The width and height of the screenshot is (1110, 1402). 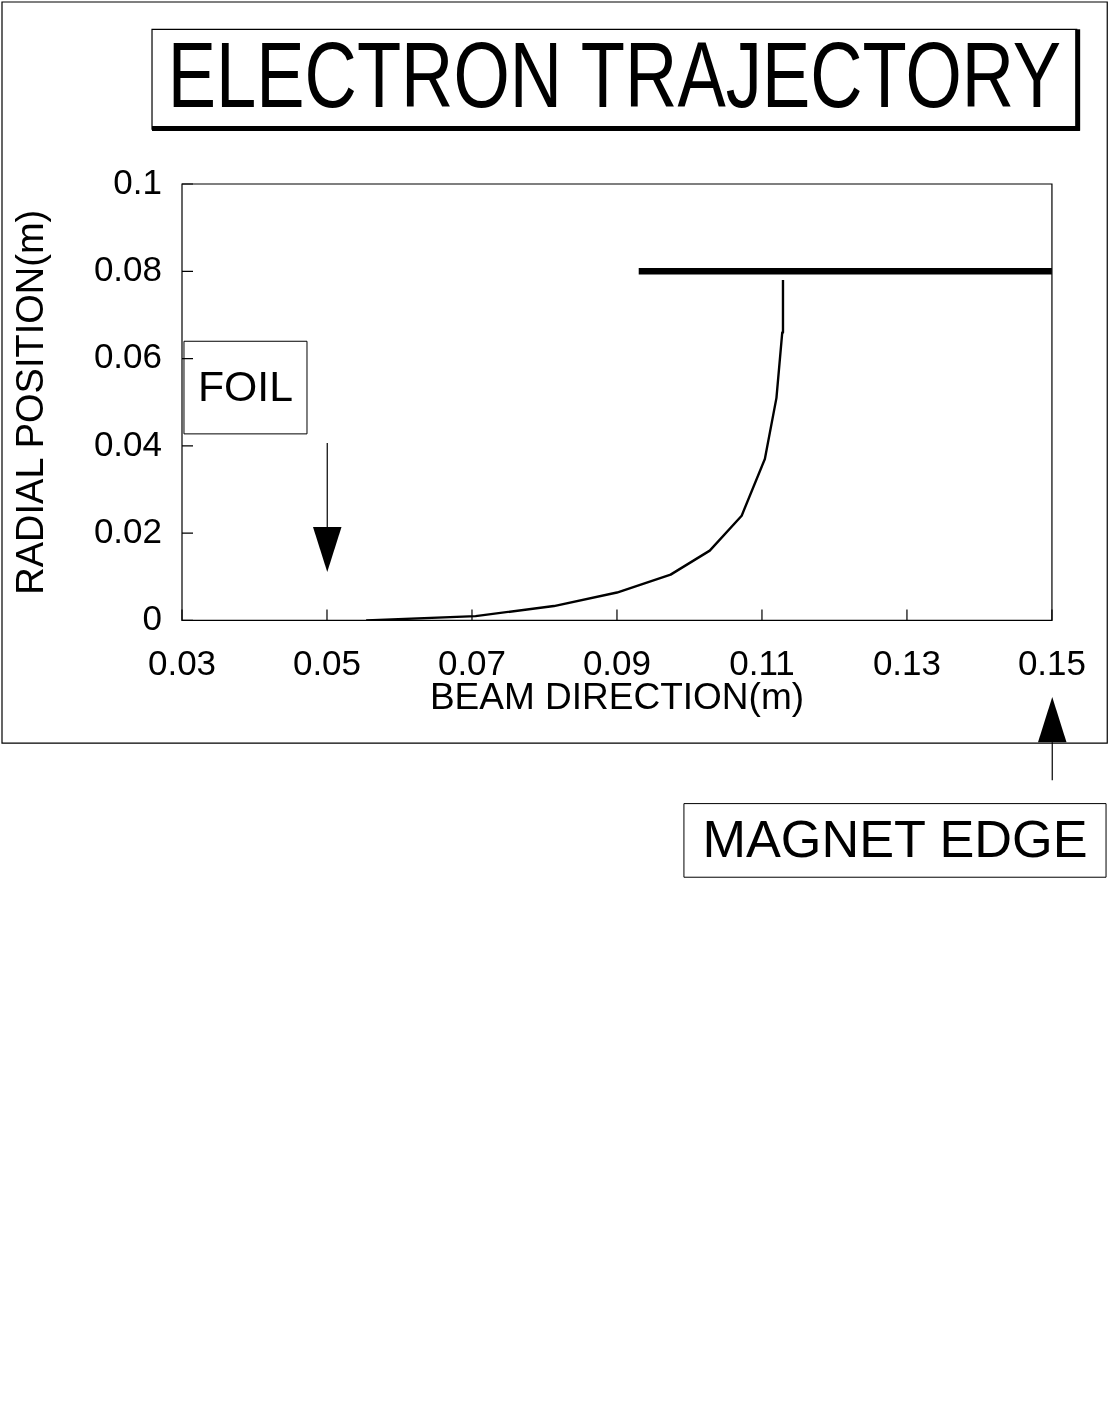 What do you see at coordinates (327, 663) in the screenshot?
I see `x-tick-label: 0.05` at bounding box center [327, 663].